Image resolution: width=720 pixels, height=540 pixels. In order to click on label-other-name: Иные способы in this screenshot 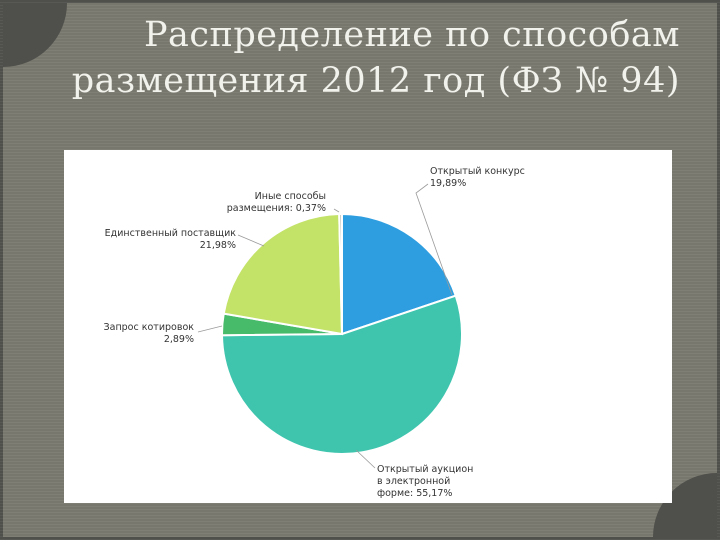, I will do `click(290, 196)`.